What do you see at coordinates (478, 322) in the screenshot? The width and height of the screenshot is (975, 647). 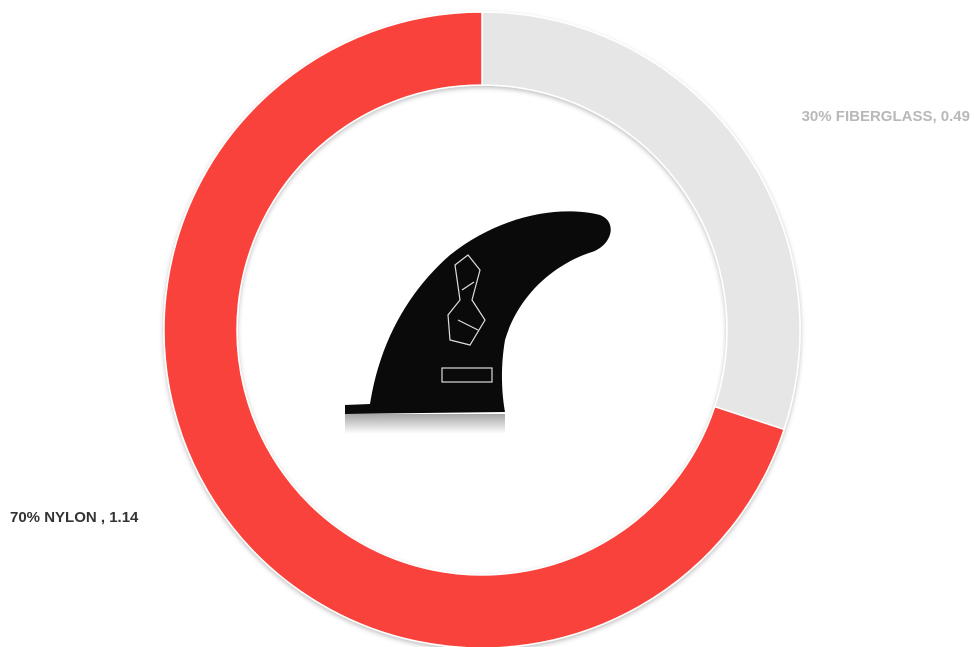 I see `fin-image` at bounding box center [478, 322].